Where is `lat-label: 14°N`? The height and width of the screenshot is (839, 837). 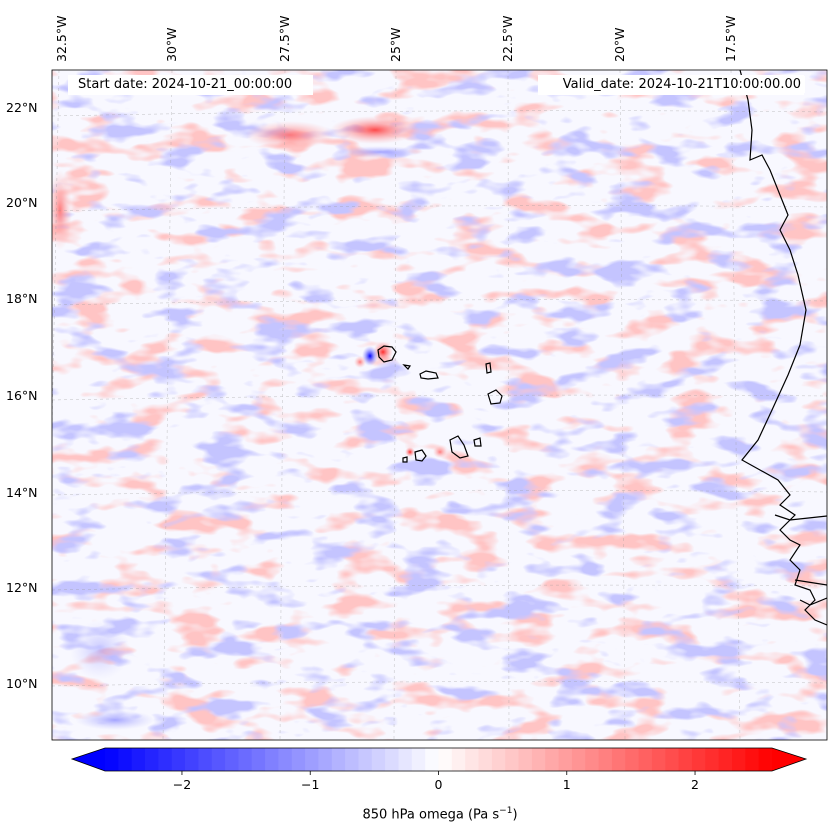 lat-label: 14°N is located at coordinates (22, 492).